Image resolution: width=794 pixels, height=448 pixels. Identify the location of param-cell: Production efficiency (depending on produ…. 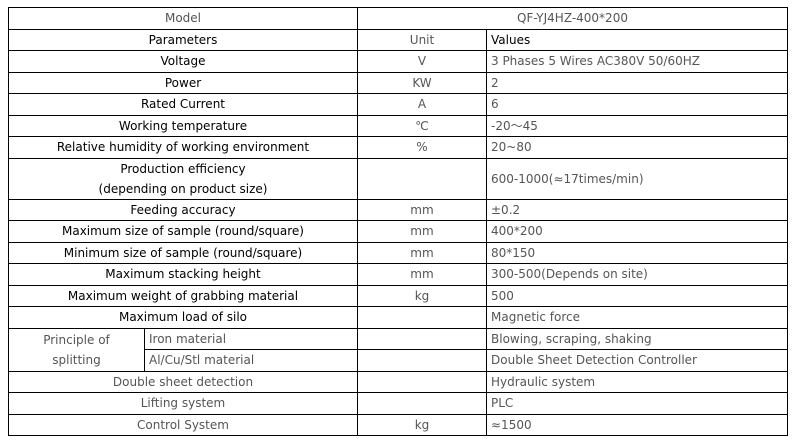
(183, 178).